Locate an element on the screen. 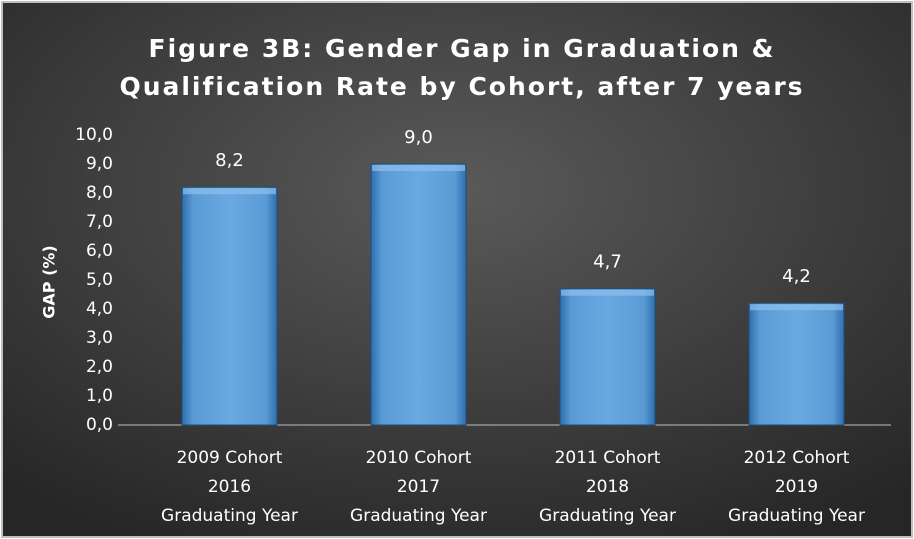  value-label: 4,2 is located at coordinates (796, 276).